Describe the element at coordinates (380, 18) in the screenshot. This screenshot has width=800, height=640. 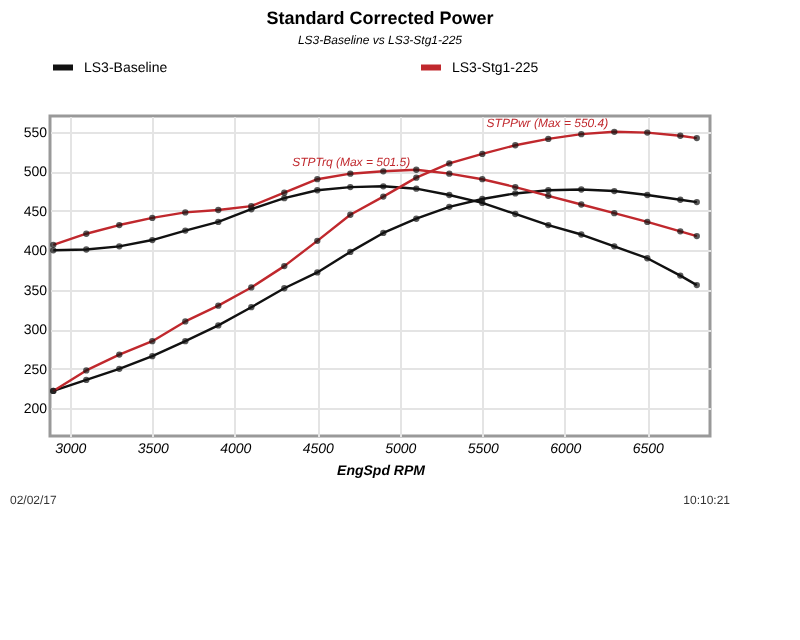
I see `chart-title: Standard Corrected Power` at that location.